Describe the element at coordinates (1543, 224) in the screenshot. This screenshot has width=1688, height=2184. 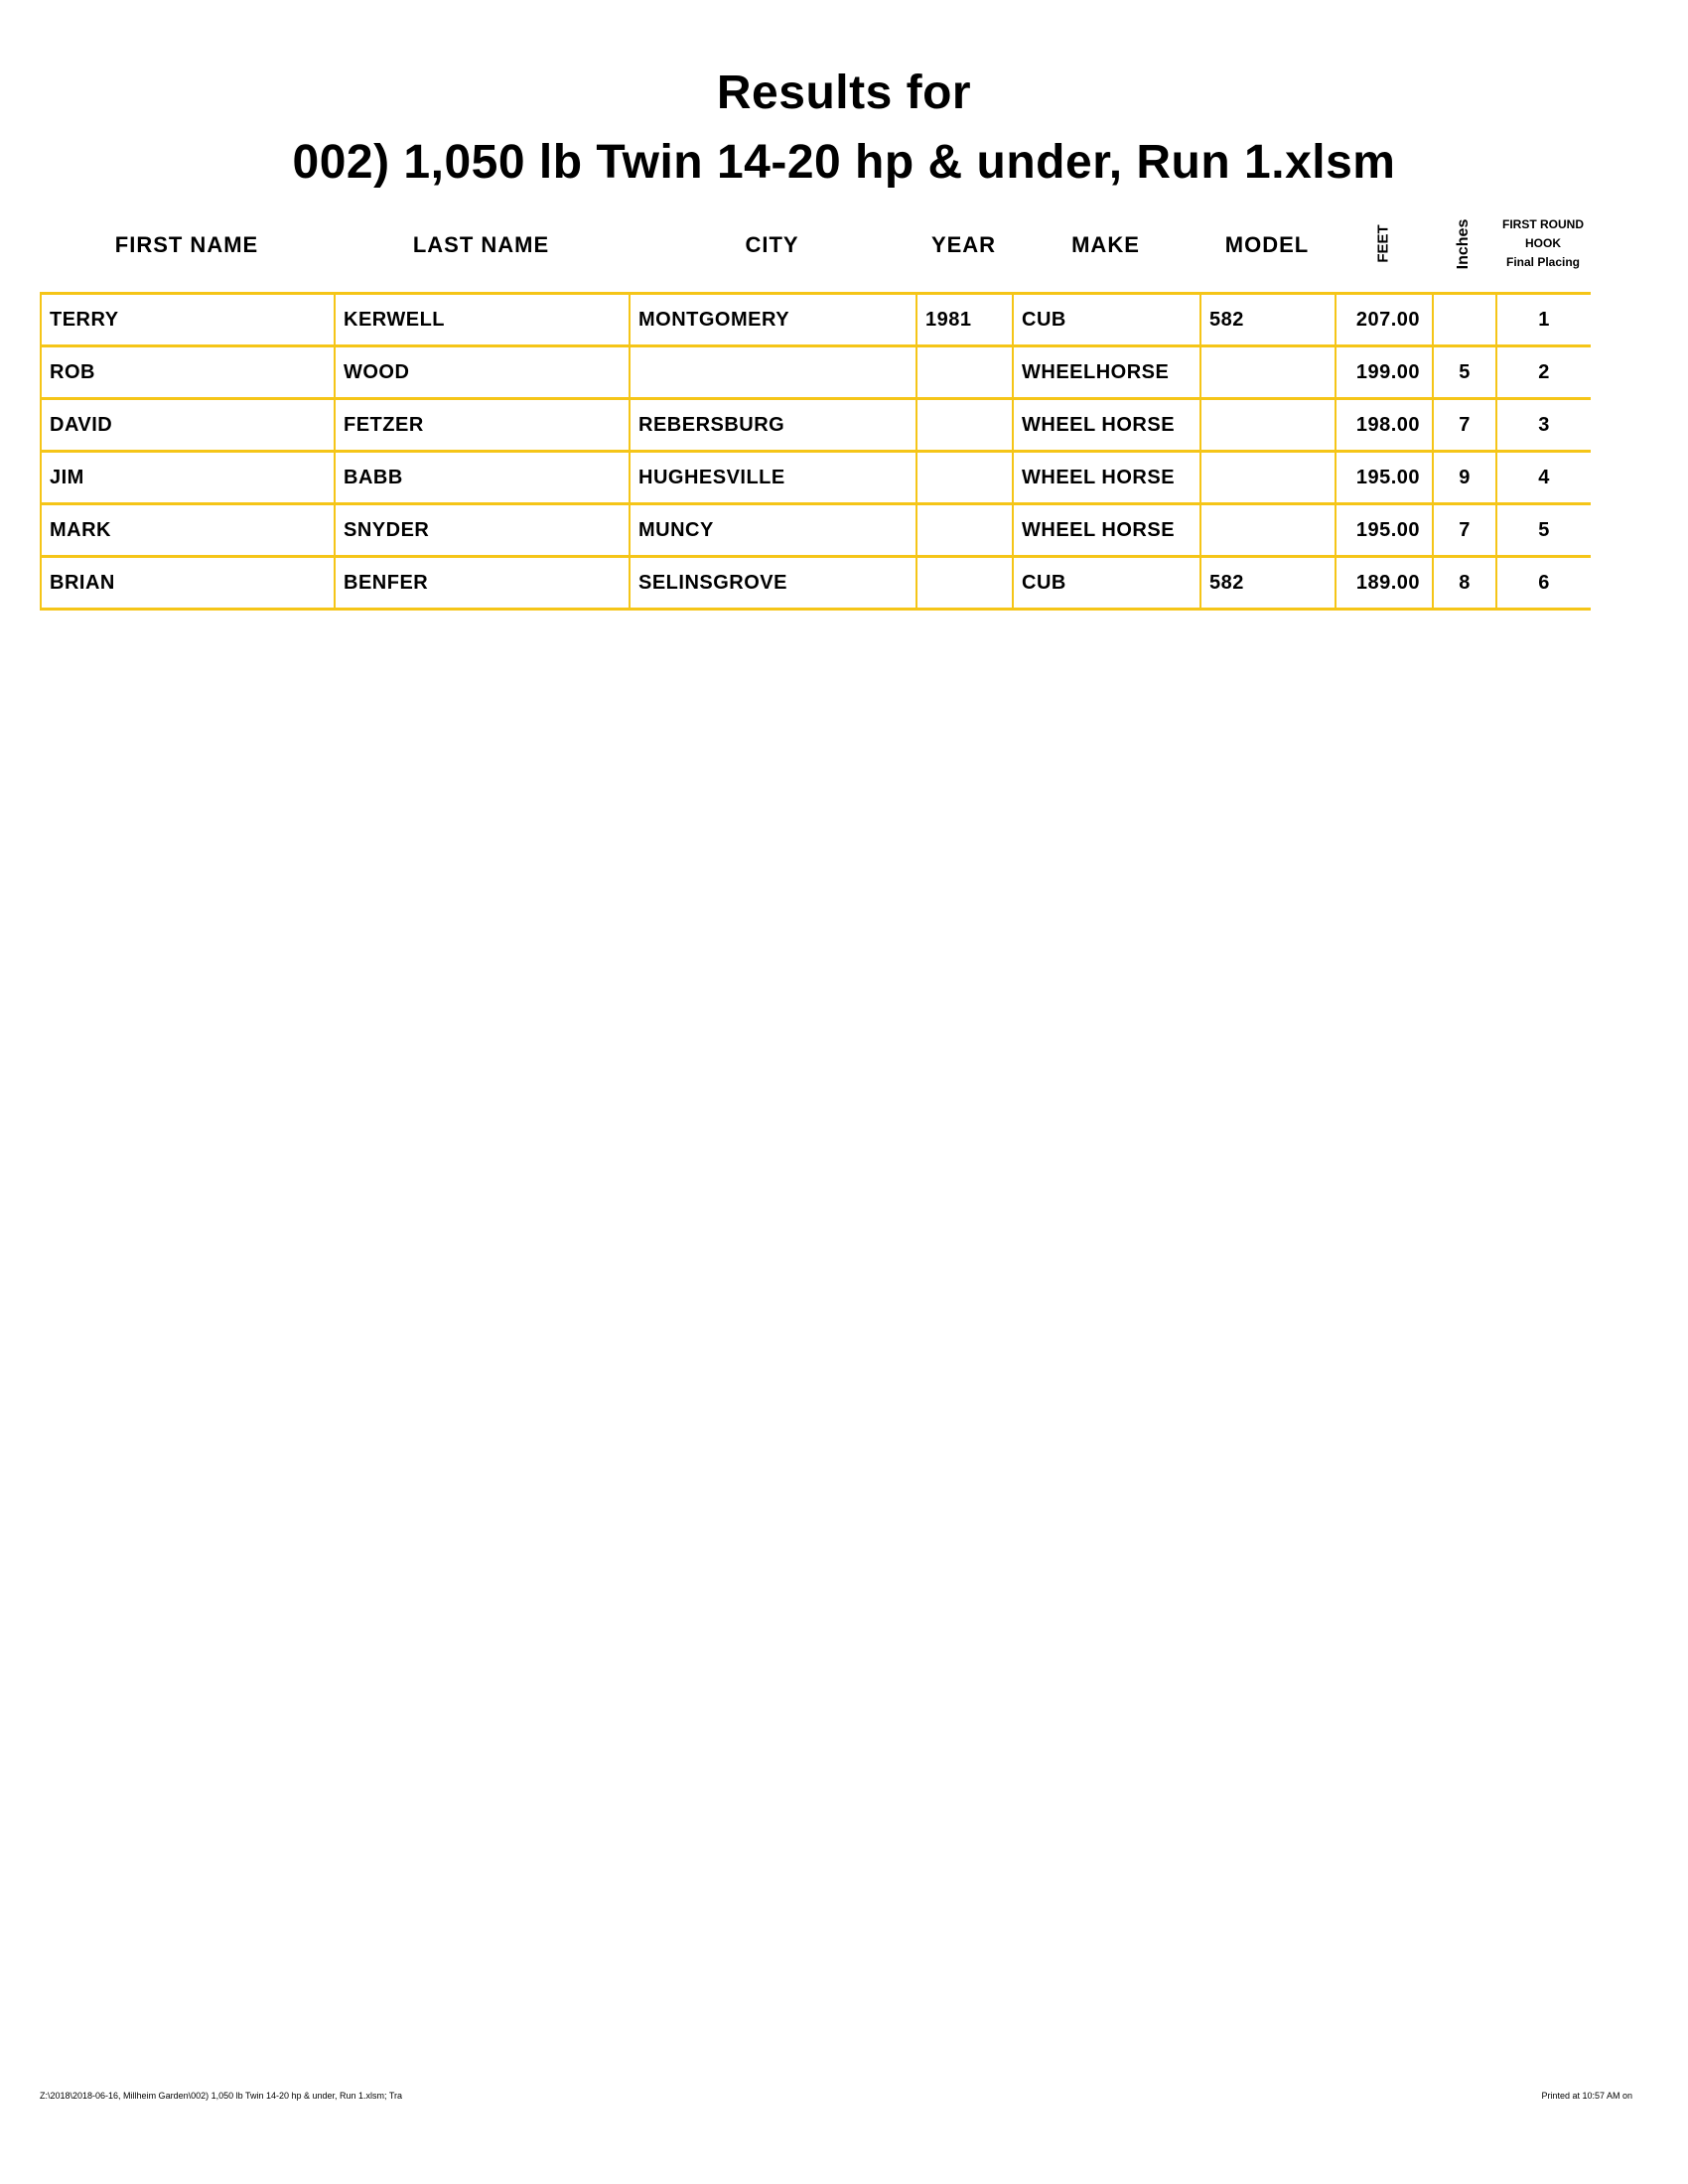
I see `hook-line-1: FIRST ROUND` at that location.